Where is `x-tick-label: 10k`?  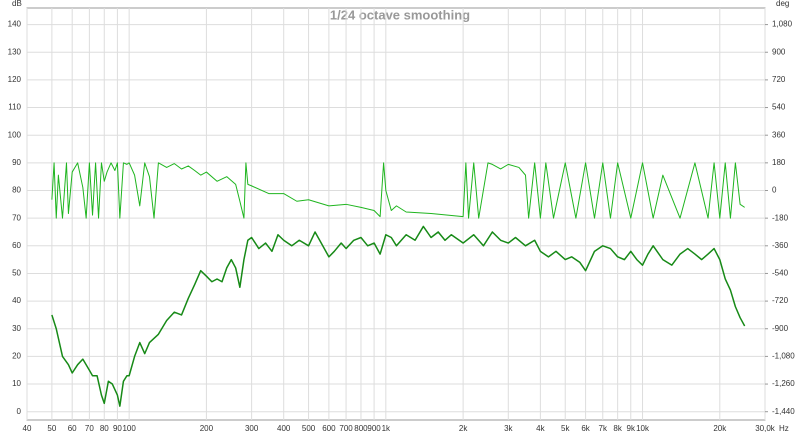 x-tick-label: 10k is located at coordinates (643, 428).